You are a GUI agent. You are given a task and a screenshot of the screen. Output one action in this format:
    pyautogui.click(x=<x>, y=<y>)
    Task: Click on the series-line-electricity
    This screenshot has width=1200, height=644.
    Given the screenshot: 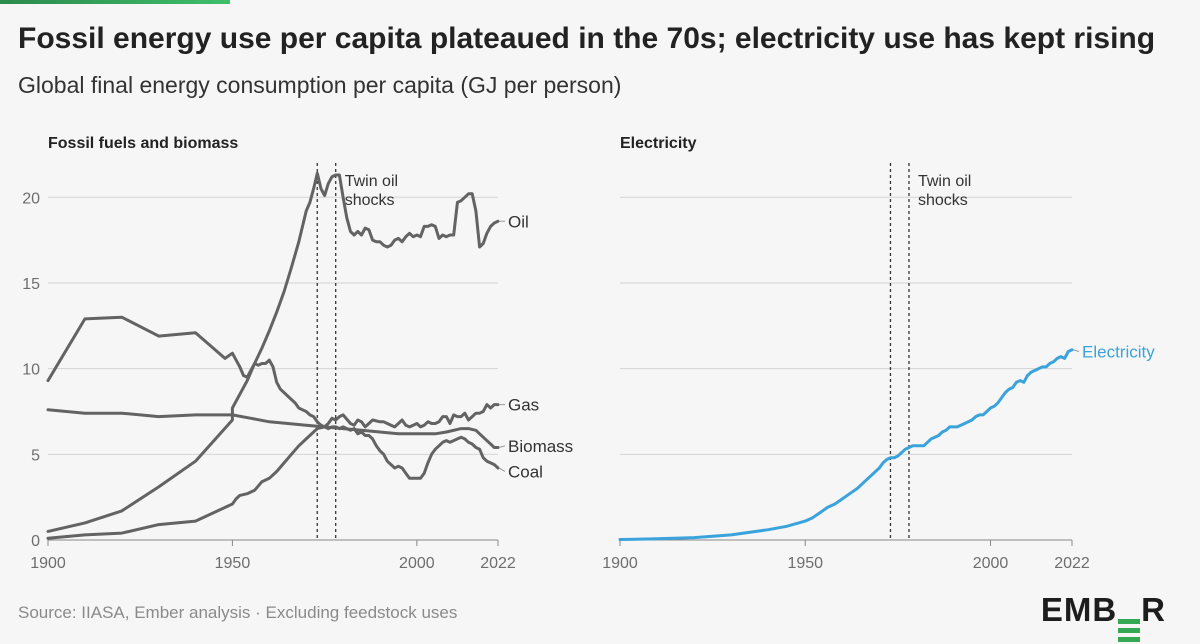 What is the action you would take?
    pyautogui.click(x=846, y=444)
    